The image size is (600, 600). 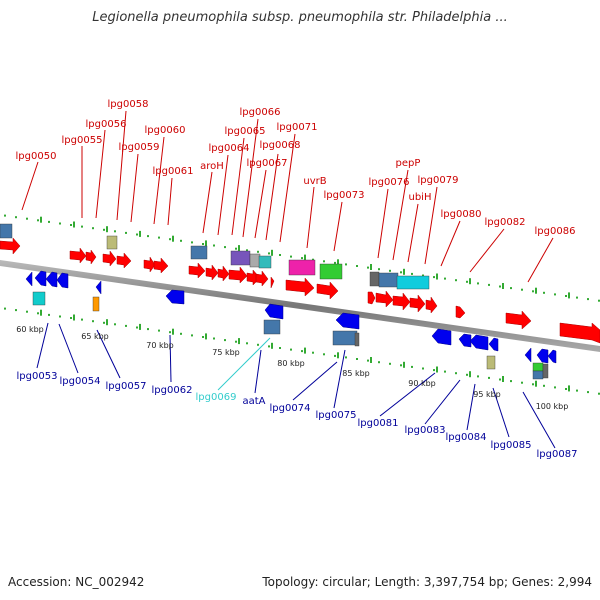 What do you see at coordinates (128, 104) in the screenshot?
I see `forward-gene-label: lpg0058` at bounding box center [128, 104].